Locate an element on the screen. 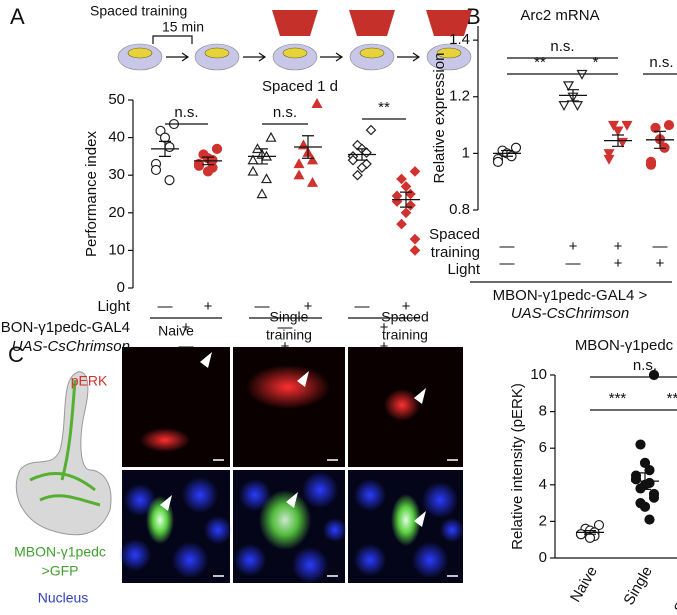 This screenshot has width=677, height=615. chart-title: Spaced 1 d is located at coordinates (300, 86).